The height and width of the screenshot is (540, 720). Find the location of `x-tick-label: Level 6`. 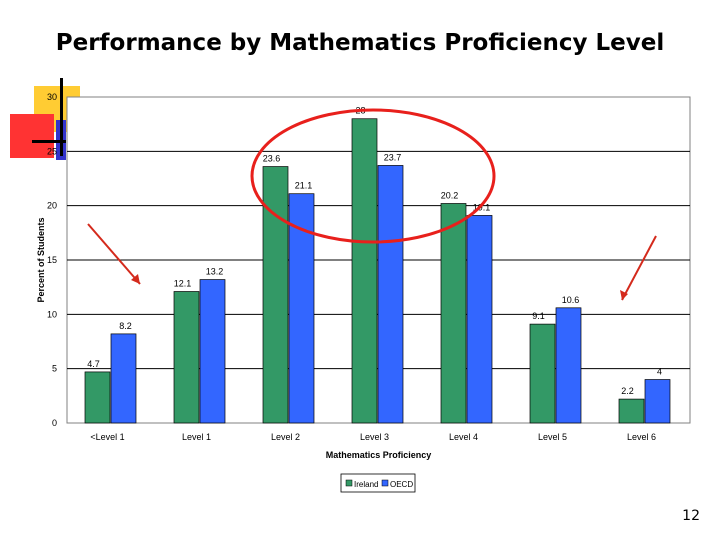

x-tick-label: Level 6 is located at coordinates (641, 437).